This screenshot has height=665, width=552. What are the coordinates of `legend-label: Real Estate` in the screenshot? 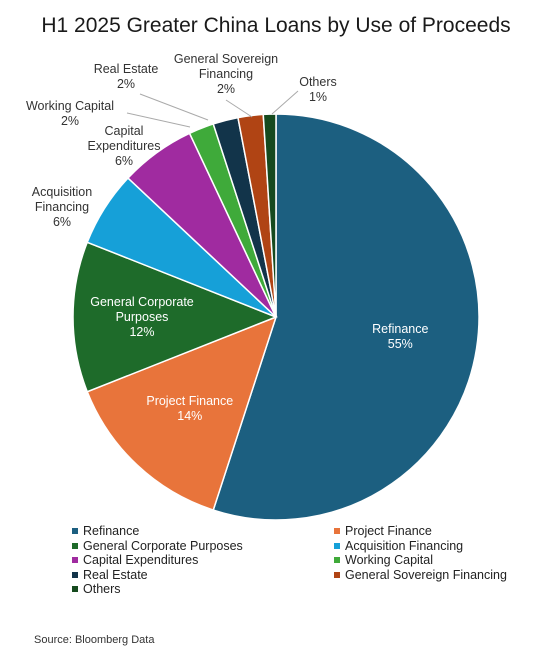 It's located at (115, 574).